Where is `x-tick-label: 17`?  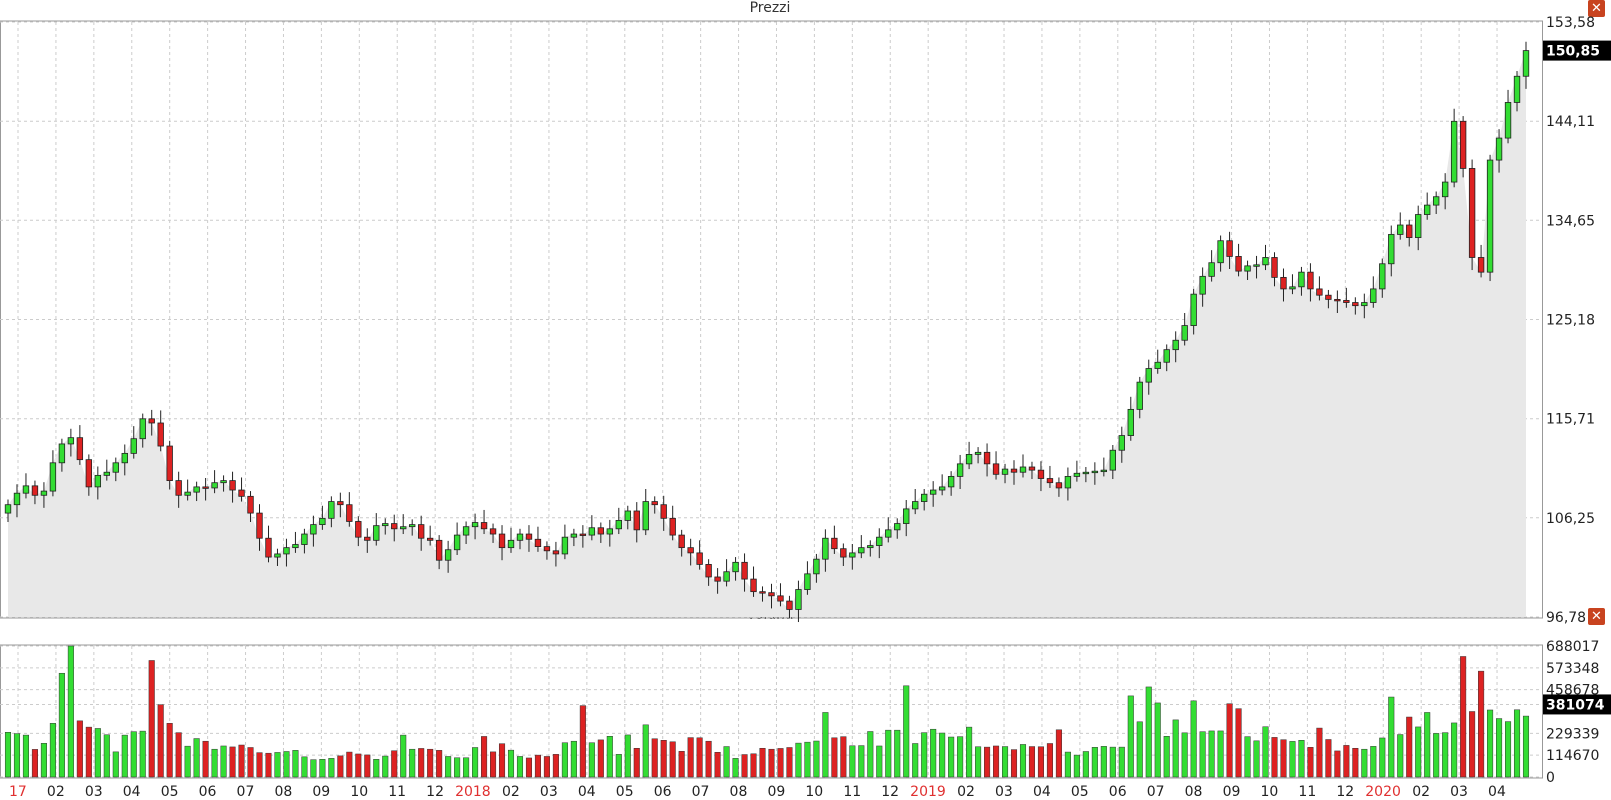 x-tick-label: 17 is located at coordinates (18, 792).